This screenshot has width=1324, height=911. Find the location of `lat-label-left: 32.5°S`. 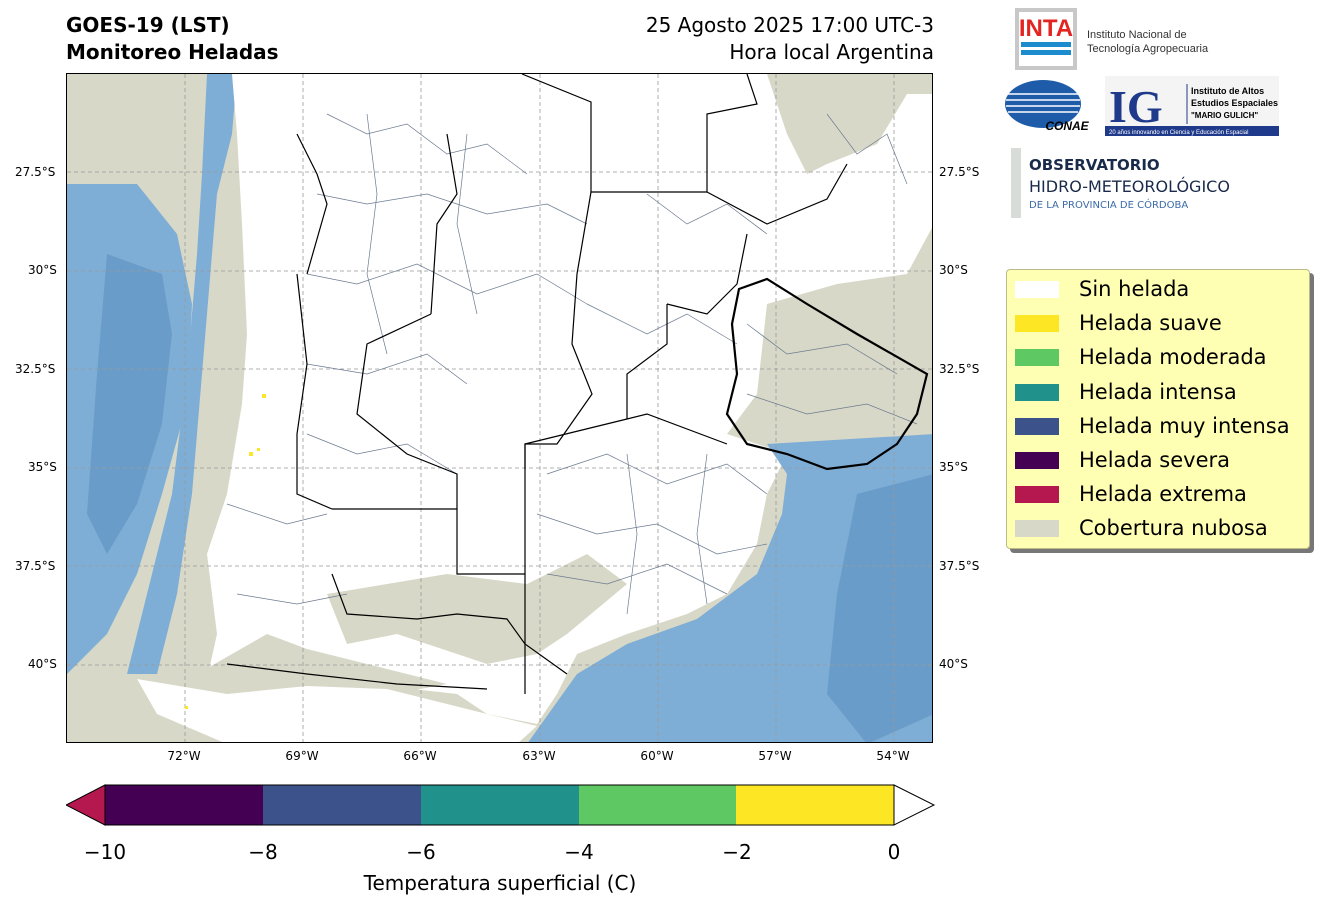

lat-label-left: 32.5°S is located at coordinates (35, 369).